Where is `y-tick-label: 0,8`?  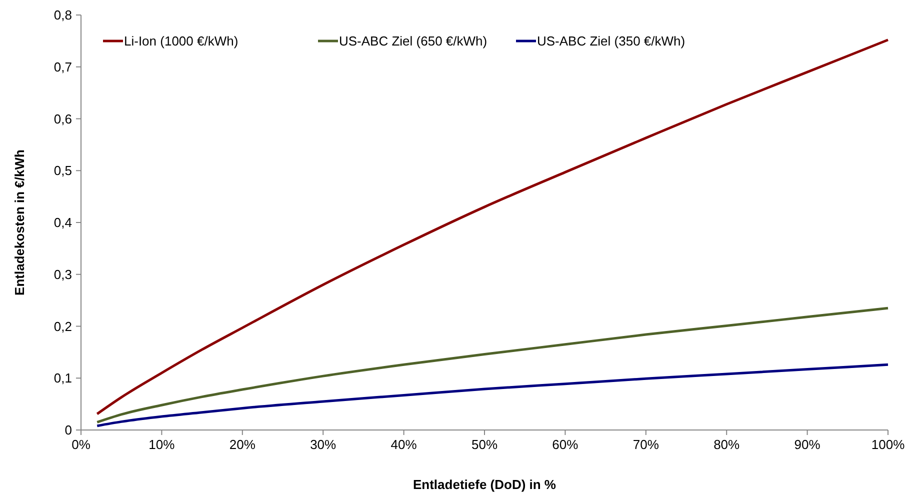
y-tick-label: 0,8 is located at coordinates (63, 15).